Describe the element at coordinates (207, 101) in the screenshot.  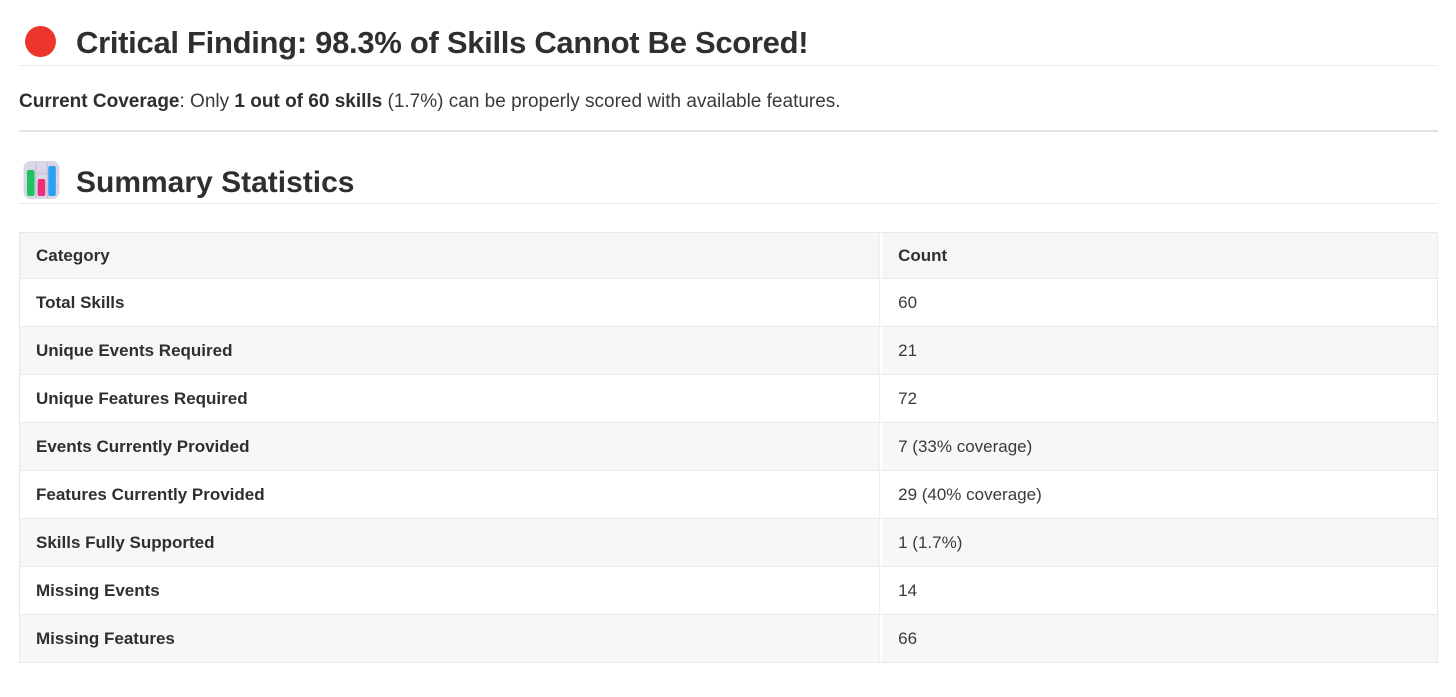
I see `coverage-text-mid: : Only` at that location.